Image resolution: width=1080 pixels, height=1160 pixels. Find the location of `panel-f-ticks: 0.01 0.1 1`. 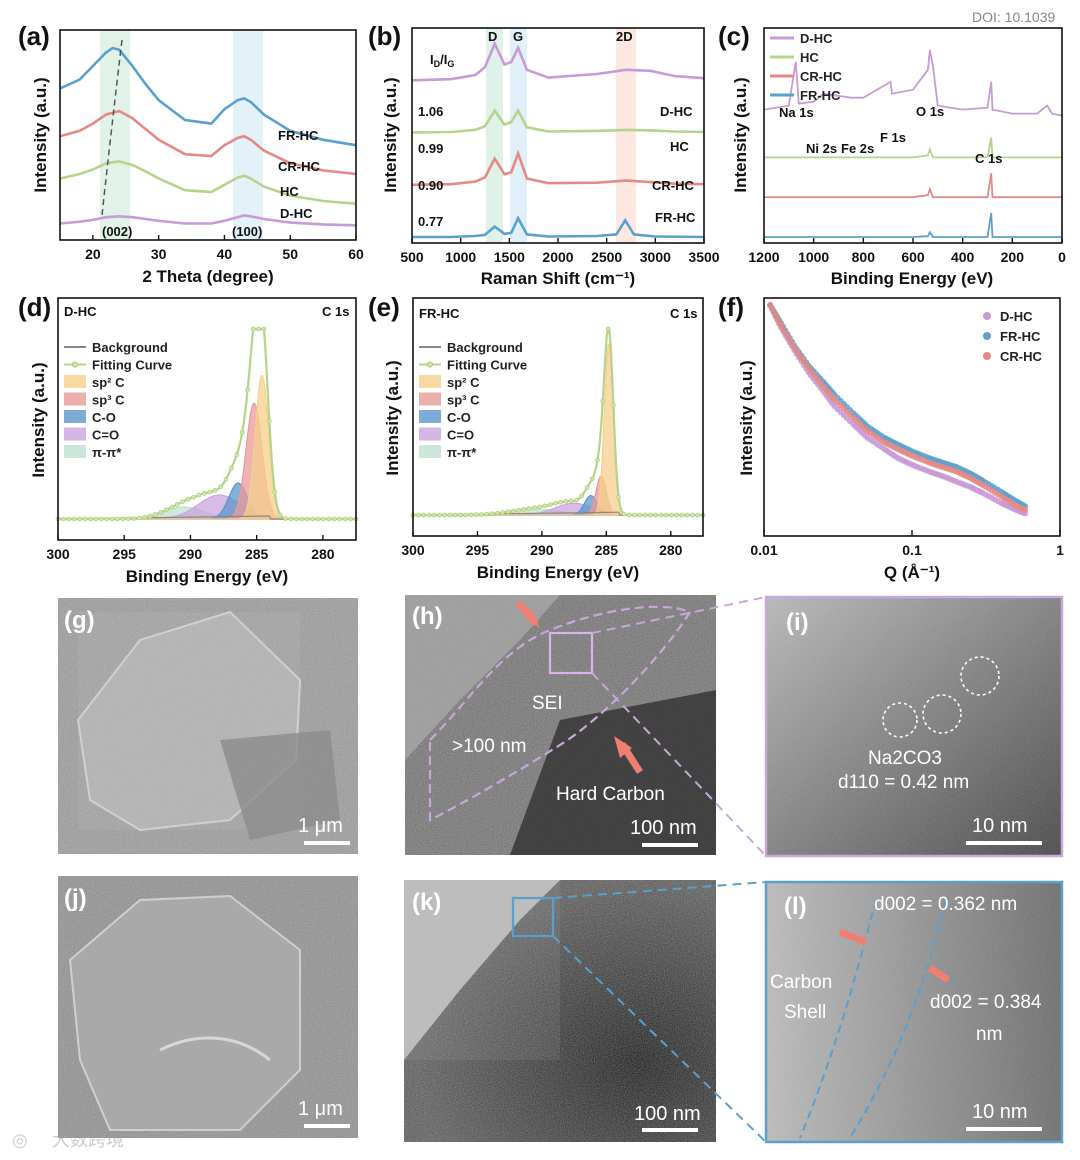

panel-f-ticks: 0.01 0.1 1 is located at coordinates (907, 544).